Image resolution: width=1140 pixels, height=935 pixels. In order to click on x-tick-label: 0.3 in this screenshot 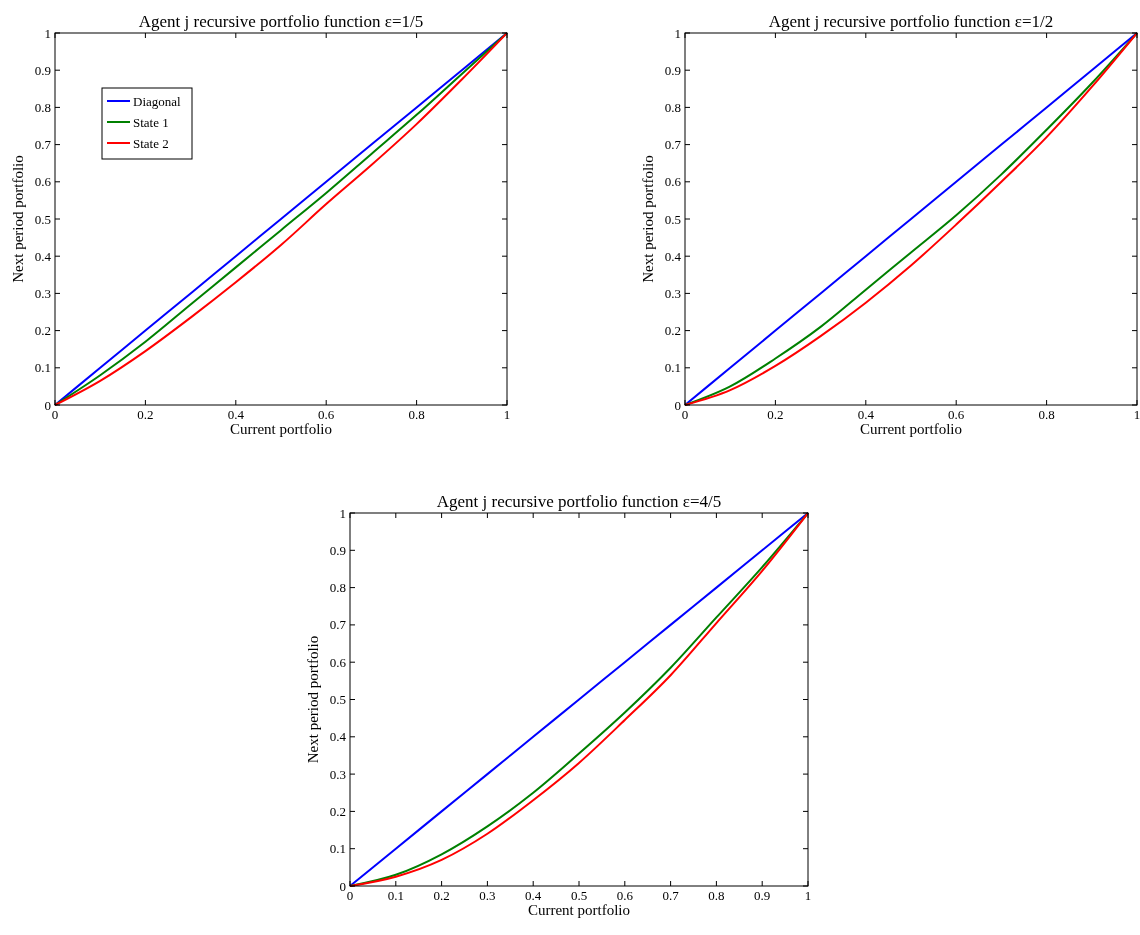, I will do `click(487, 895)`.